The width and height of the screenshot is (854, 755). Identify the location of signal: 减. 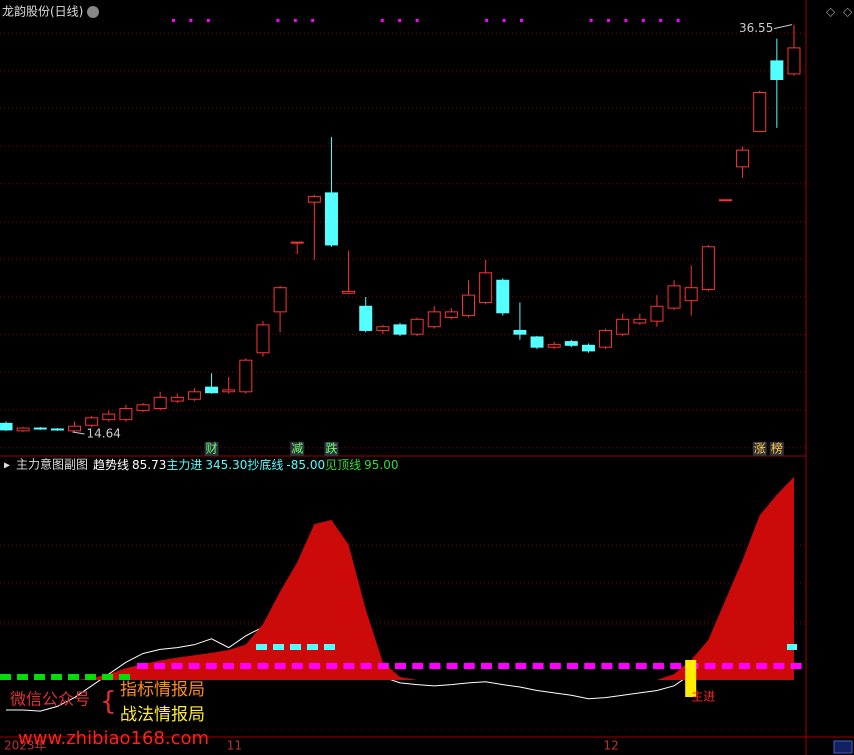
(297, 449).